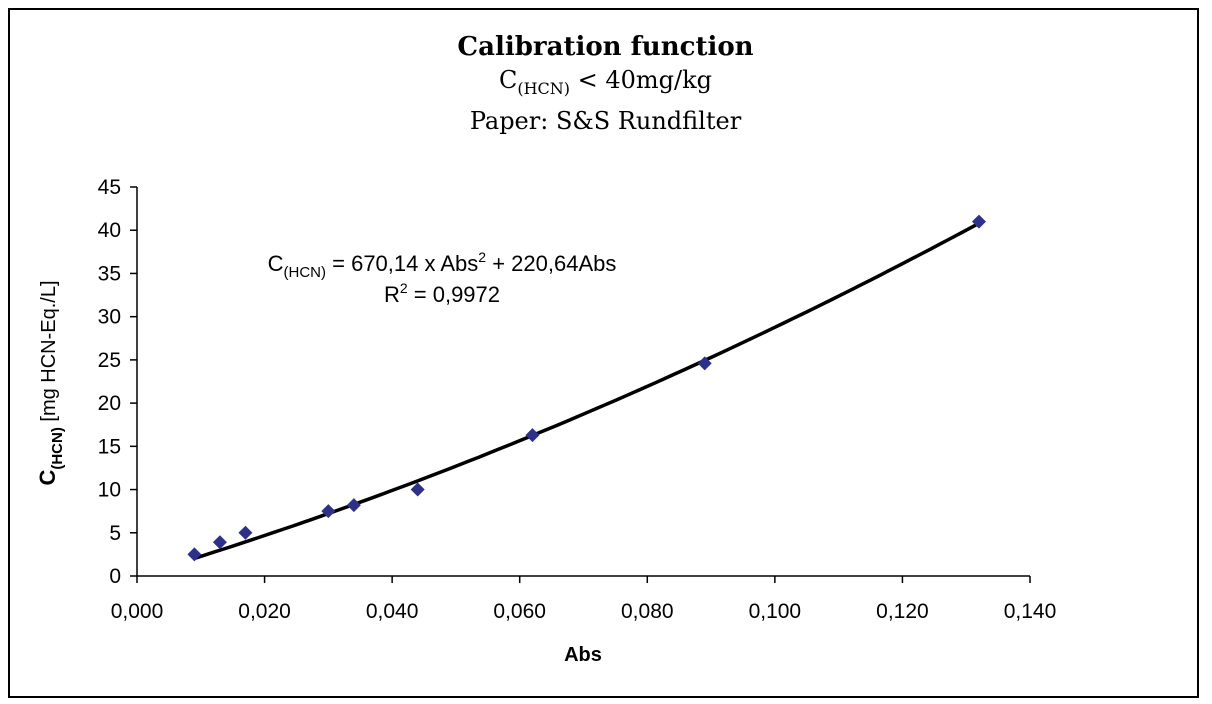 The image size is (1212, 704). What do you see at coordinates (775, 611) in the screenshot?
I see `x-tick-label: 0,100` at bounding box center [775, 611].